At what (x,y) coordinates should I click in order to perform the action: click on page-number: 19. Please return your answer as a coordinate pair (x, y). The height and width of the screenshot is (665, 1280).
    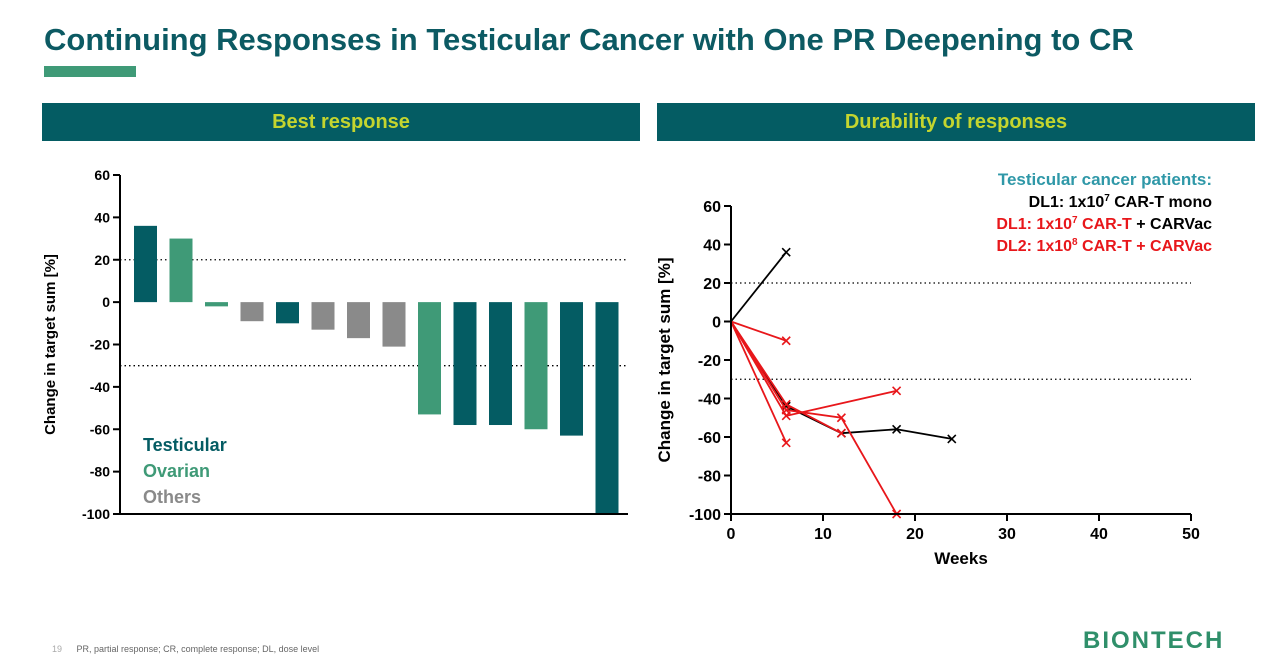
    Looking at the image, I should click on (57, 649).